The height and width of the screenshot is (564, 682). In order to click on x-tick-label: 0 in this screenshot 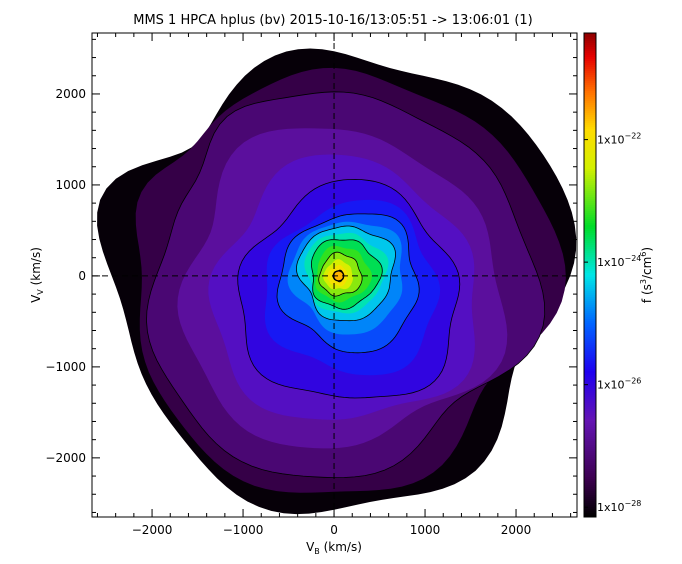, I will do `click(334, 530)`.